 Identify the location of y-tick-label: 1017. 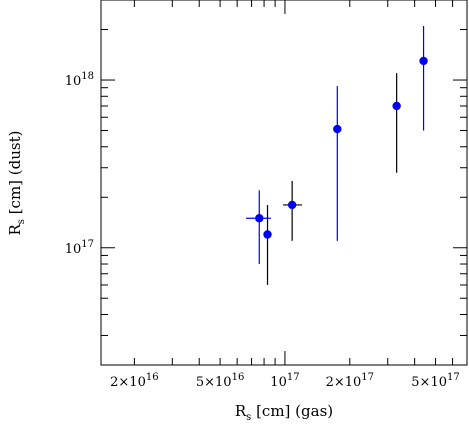
(79, 248).